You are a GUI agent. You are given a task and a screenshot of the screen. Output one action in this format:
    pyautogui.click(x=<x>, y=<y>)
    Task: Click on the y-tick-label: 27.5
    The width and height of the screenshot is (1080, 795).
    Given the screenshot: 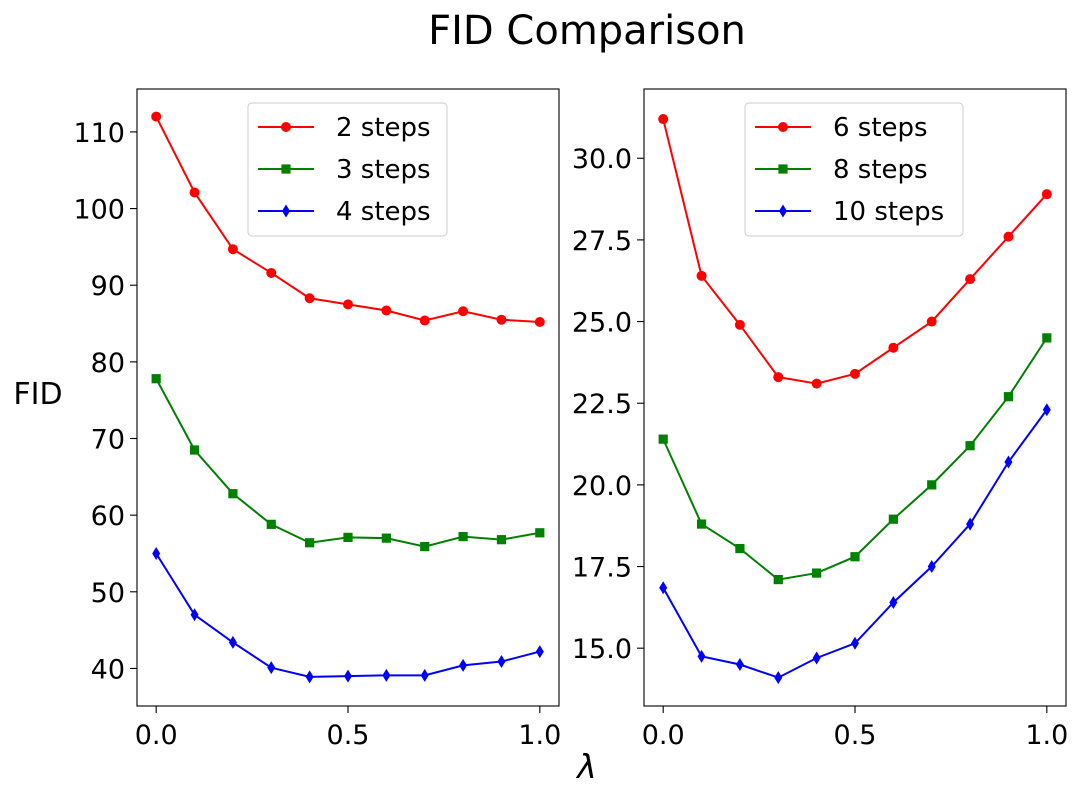 What is the action you would take?
    pyautogui.click(x=602, y=241)
    